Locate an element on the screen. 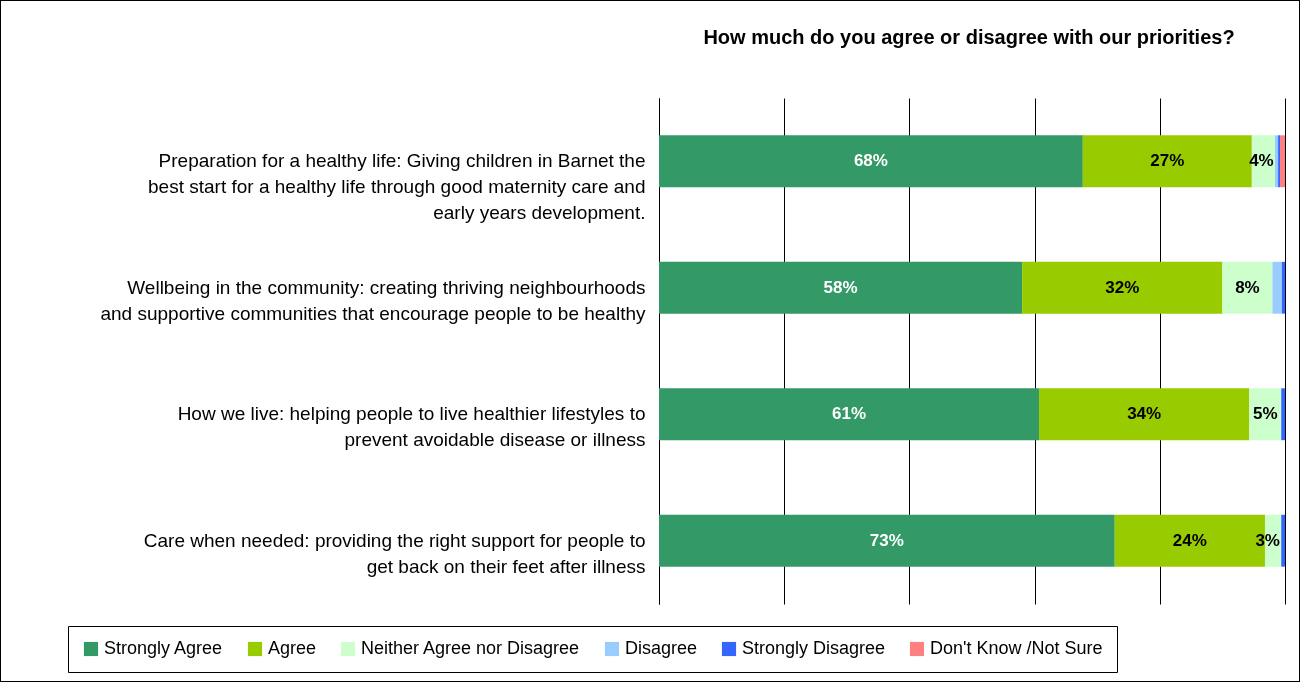 This screenshot has height=682, width=1300. legend-label: Don't Know /Not Sure is located at coordinates (1016, 648).